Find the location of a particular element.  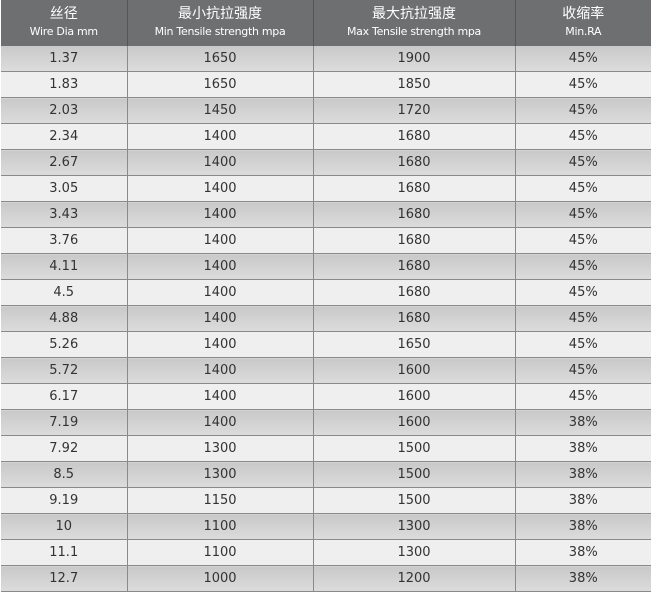

table-row: 9.19 1150 1500 38% is located at coordinates (326, 500).